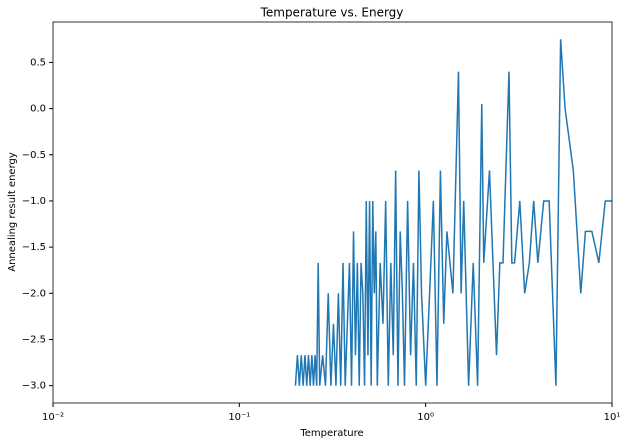 The width and height of the screenshot is (627, 445). Describe the element at coordinates (612, 417) in the screenshot. I see `x-tick-label: 10¹` at that location.